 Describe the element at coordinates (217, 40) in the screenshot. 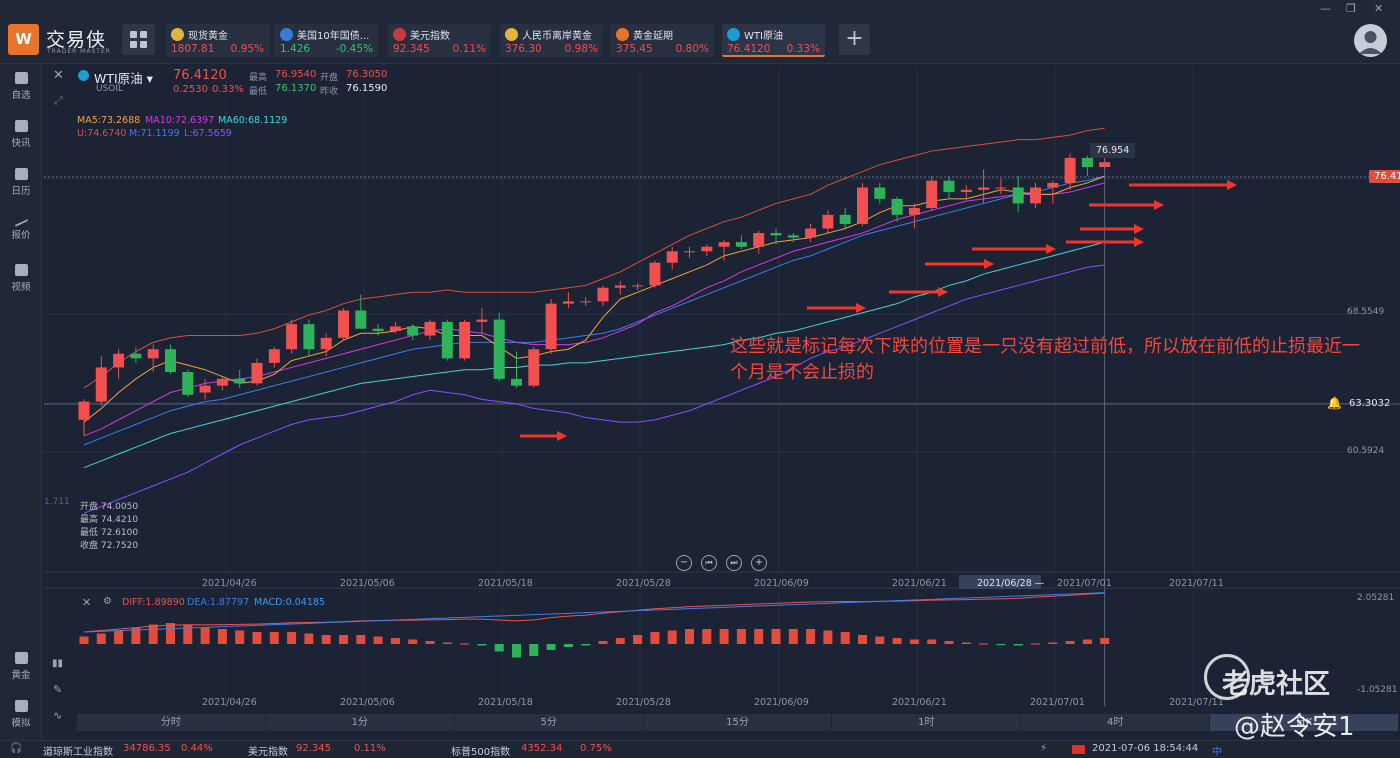

I see `tab-1: 现货黄金 1807.81 0.95%` at that location.